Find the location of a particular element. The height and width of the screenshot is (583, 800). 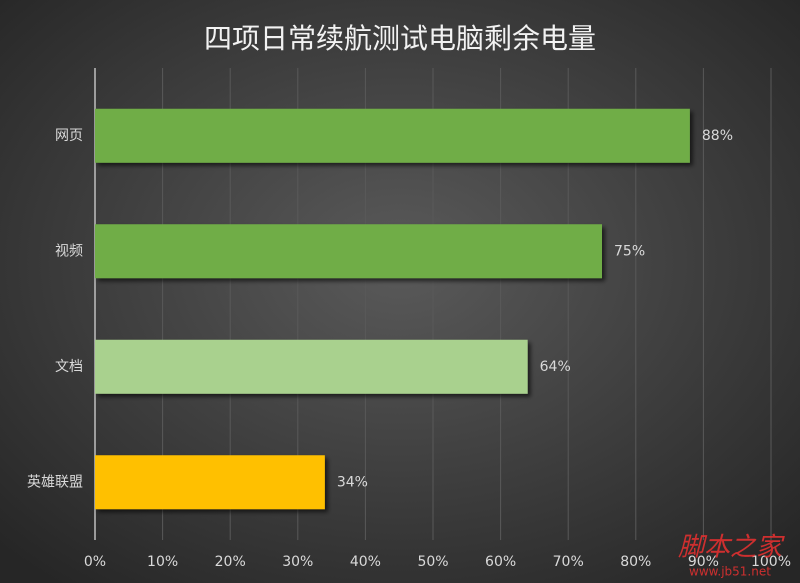

y-tick-label: 英雄联盟 is located at coordinates (55, 481).